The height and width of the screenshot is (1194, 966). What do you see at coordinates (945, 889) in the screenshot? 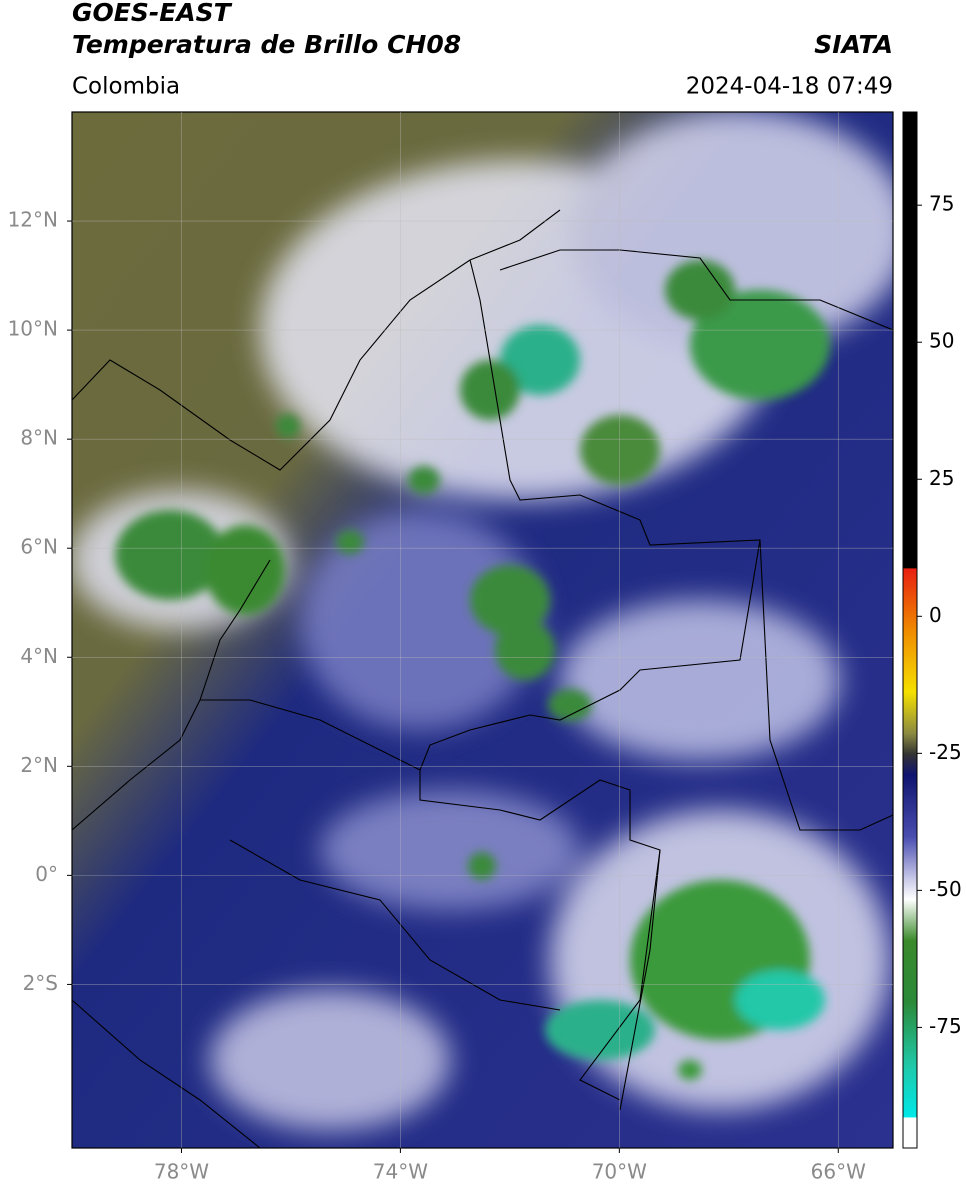
I see `colorbar-tick-label: -50` at bounding box center [945, 889].